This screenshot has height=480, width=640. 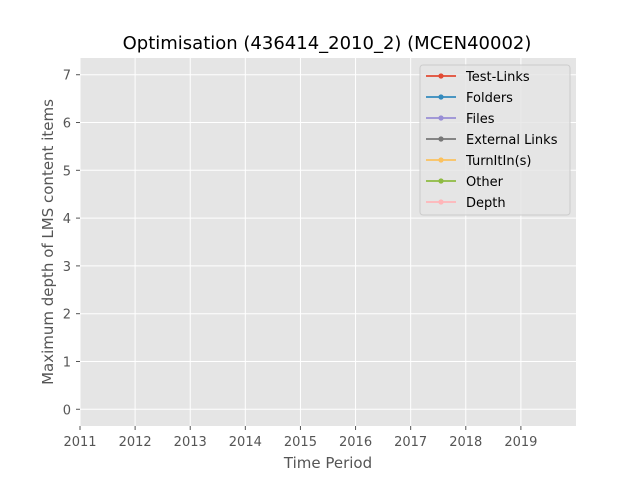 I want to click on x-tick-label: 2019, so click(x=520, y=442).